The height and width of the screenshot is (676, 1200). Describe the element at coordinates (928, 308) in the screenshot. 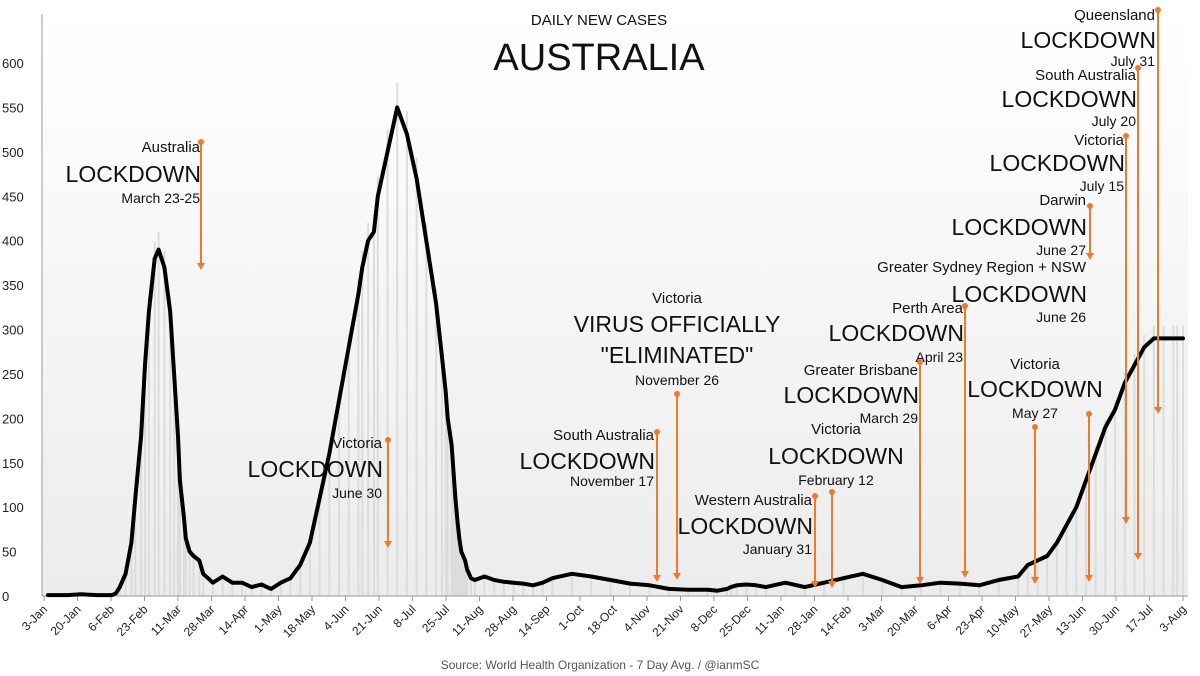

I see `annotation-place: Perth Area` at that location.